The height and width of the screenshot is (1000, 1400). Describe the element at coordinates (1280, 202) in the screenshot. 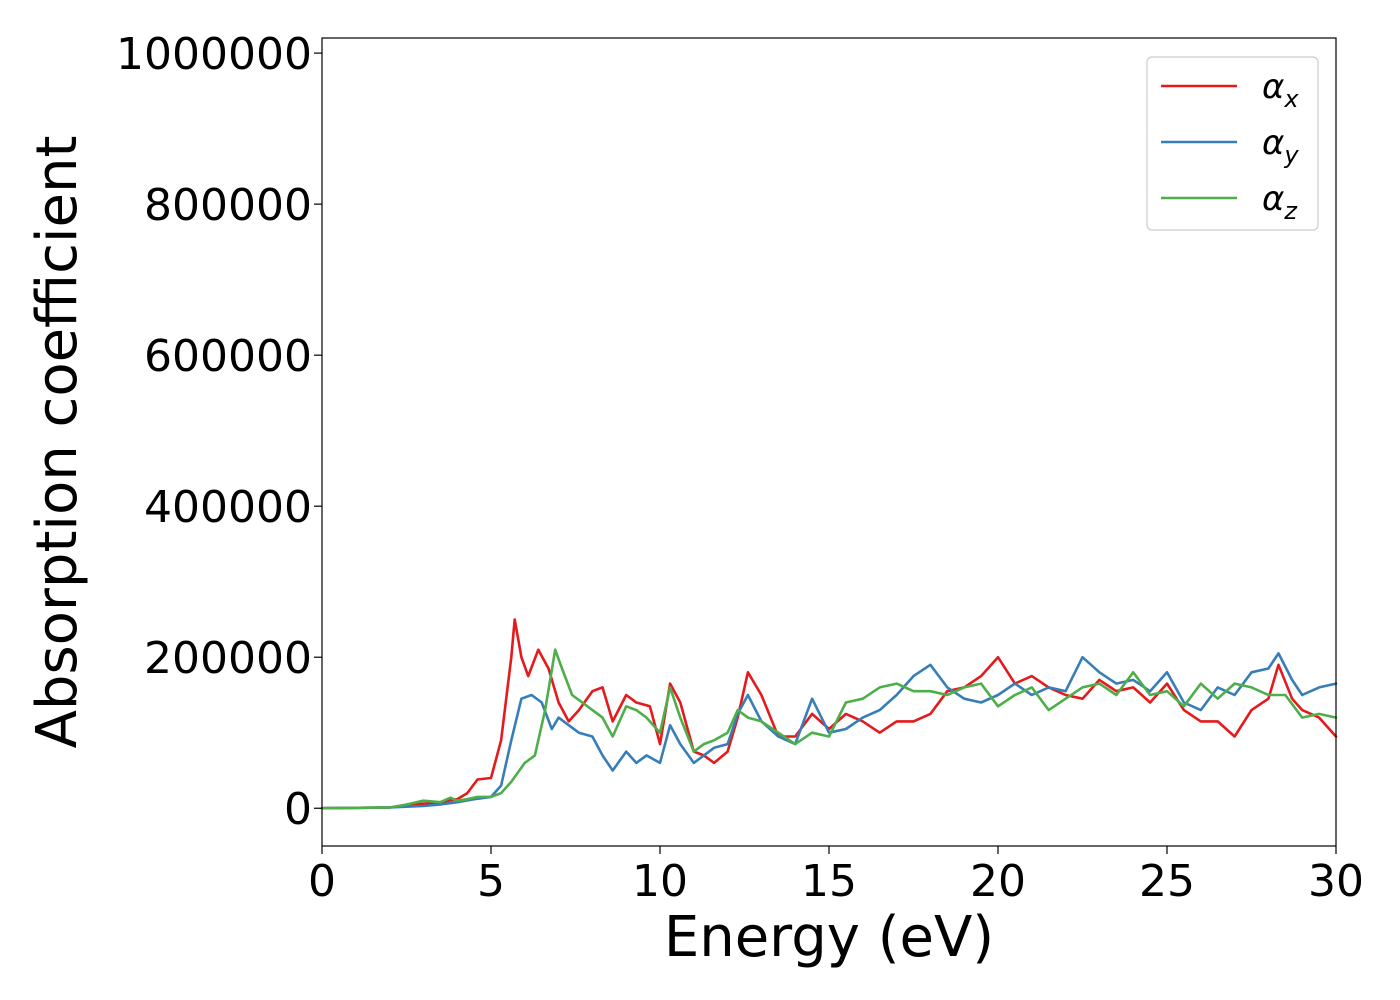

I see `legend-label-z: αz` at that location.